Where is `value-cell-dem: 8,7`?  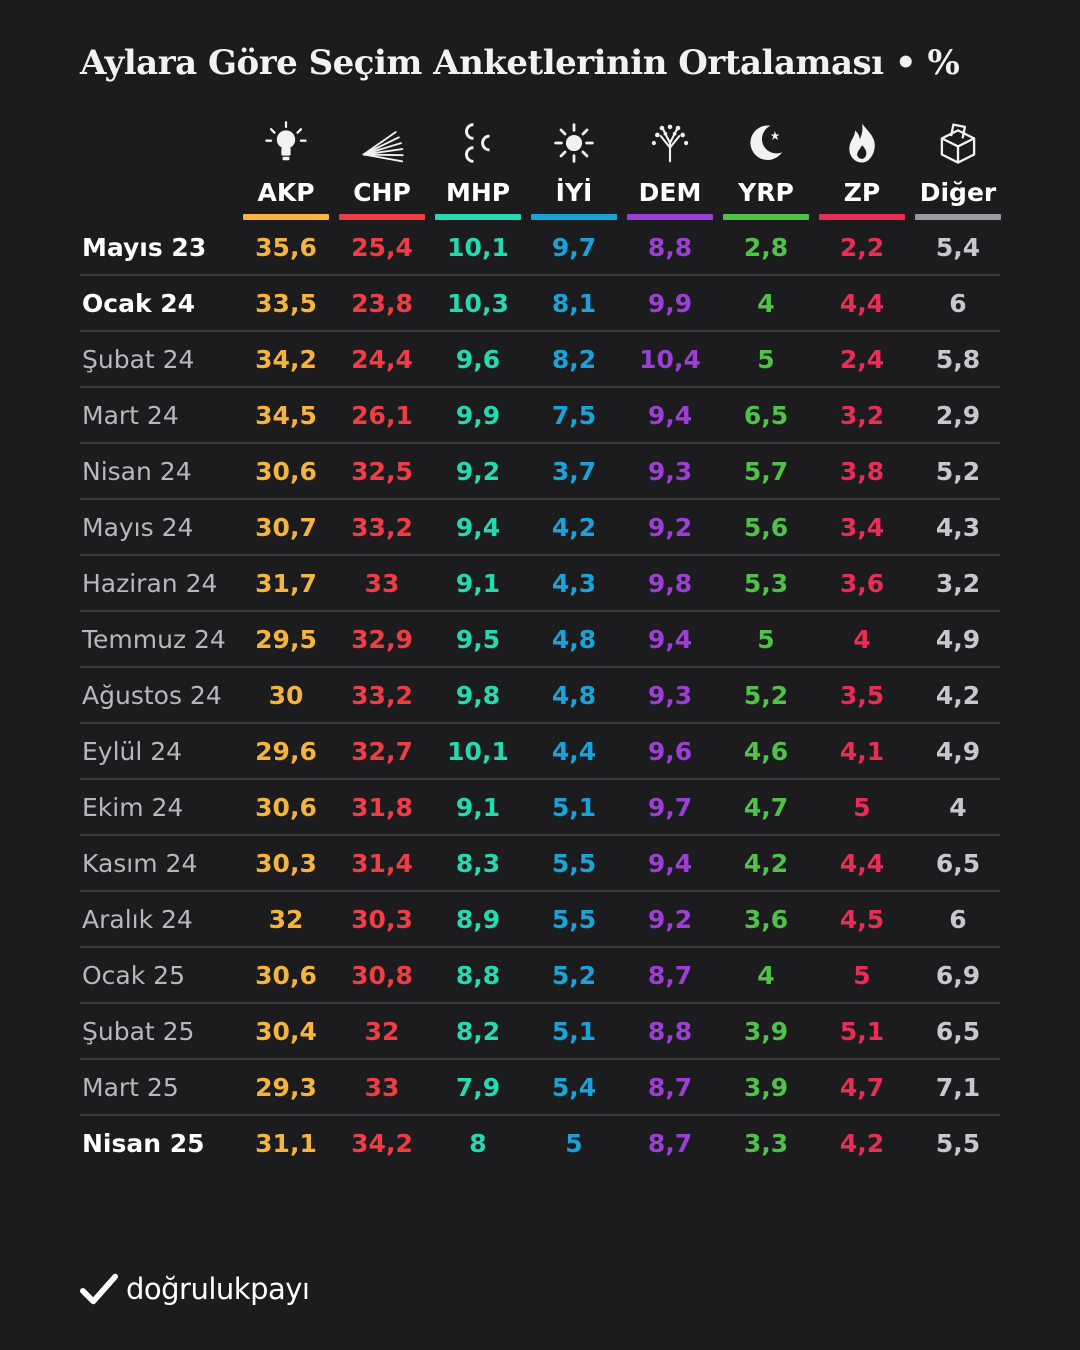 value-cell-dem: 8,7 is located at coordinates (670, 975).